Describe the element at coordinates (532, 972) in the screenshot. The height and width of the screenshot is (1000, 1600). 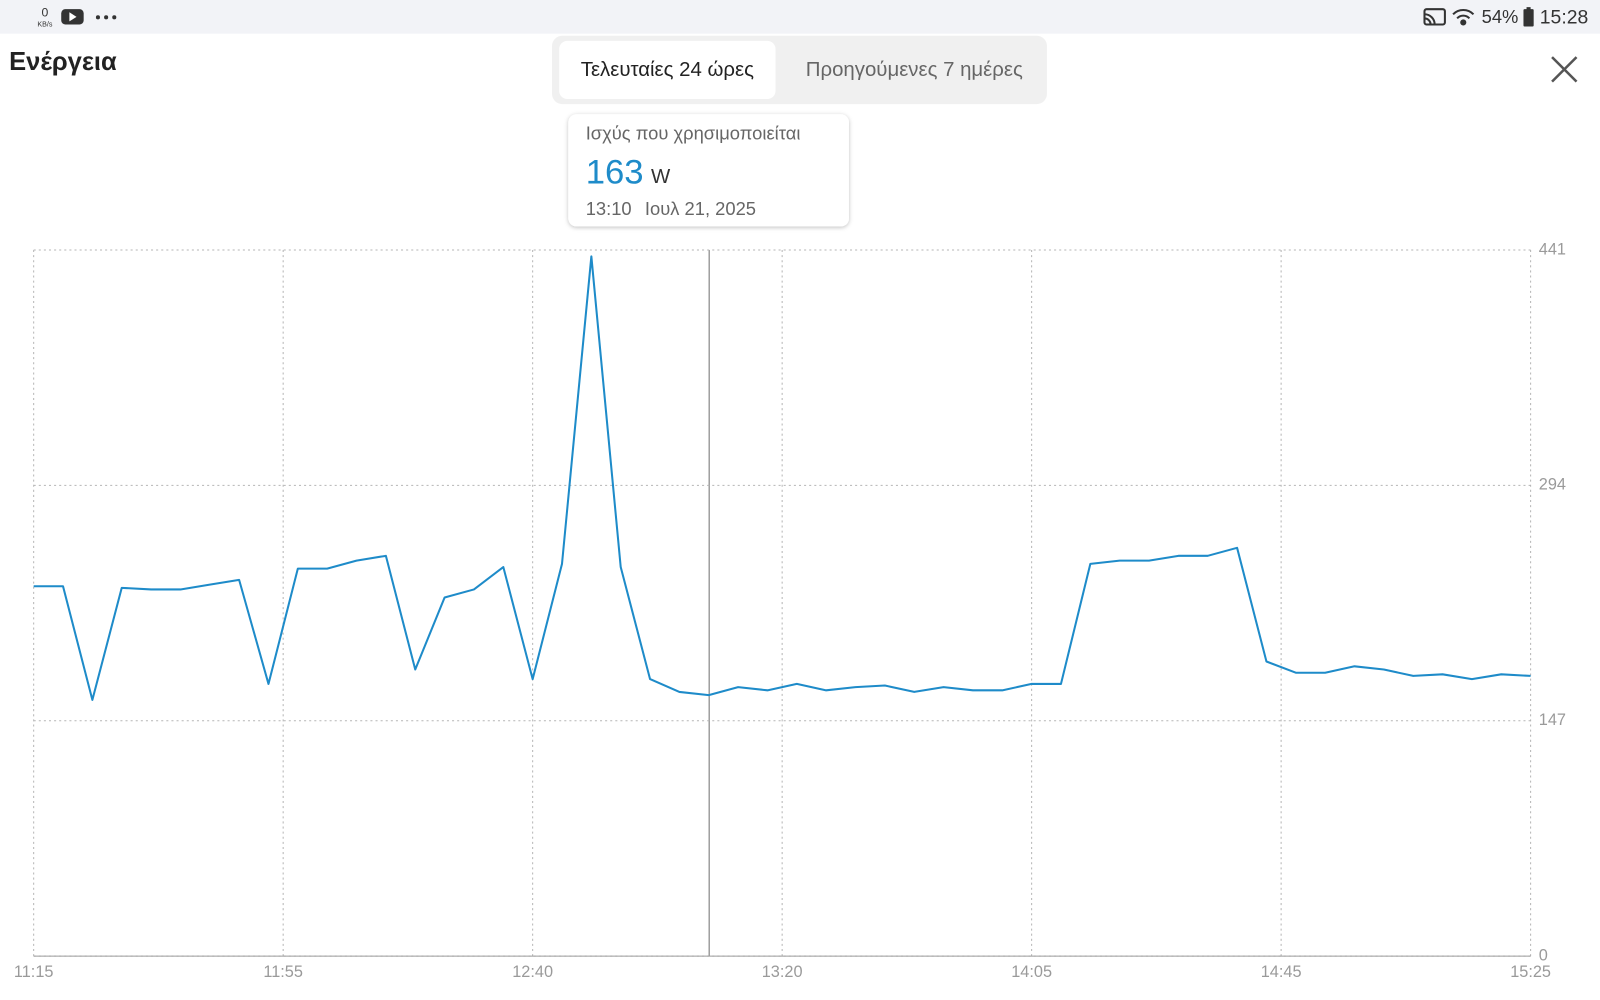
I see `x-tick-label: 12:40` at that location.